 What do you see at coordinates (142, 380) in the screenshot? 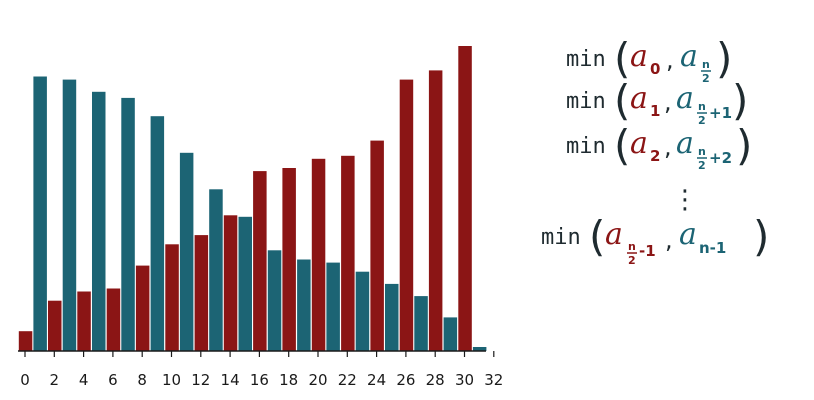
I see `x-tick-label: 8` at bounding box center [142, 380].